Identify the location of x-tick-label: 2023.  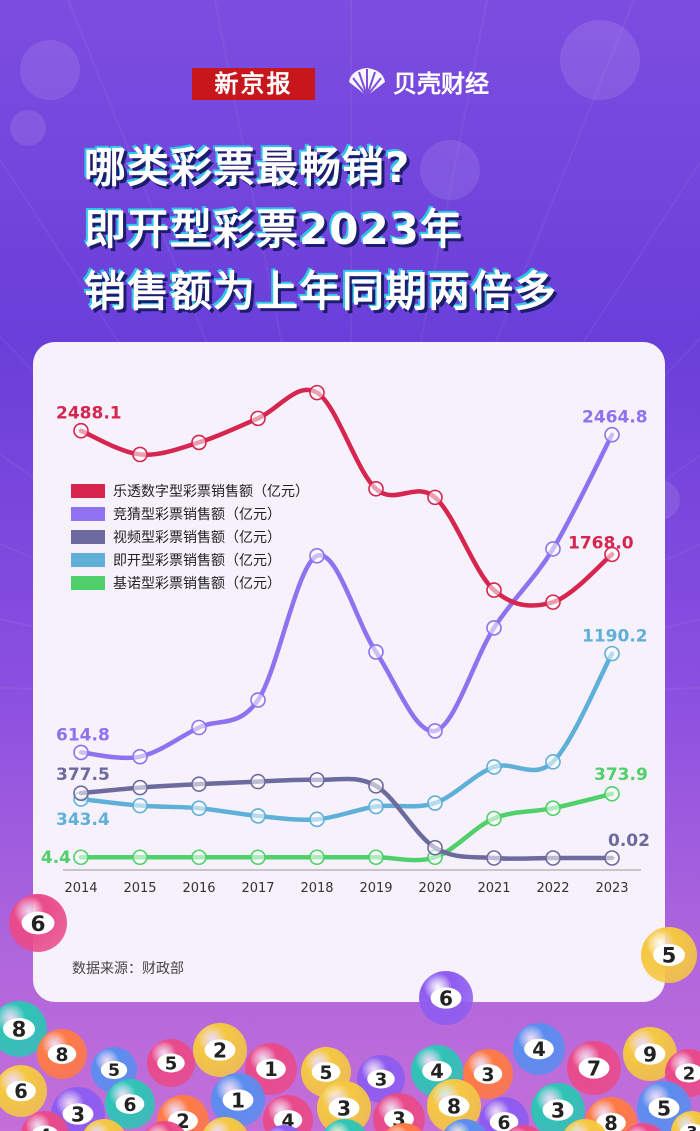
(611, 888).